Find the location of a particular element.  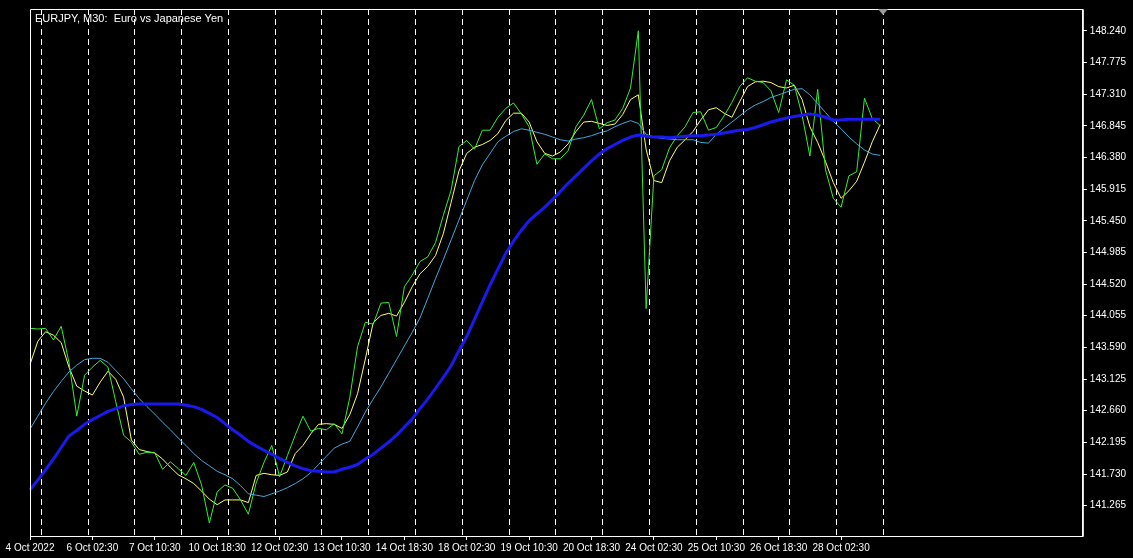

x-tick-label: 26 Oct 18:30 is located at coordinates (779, 547).